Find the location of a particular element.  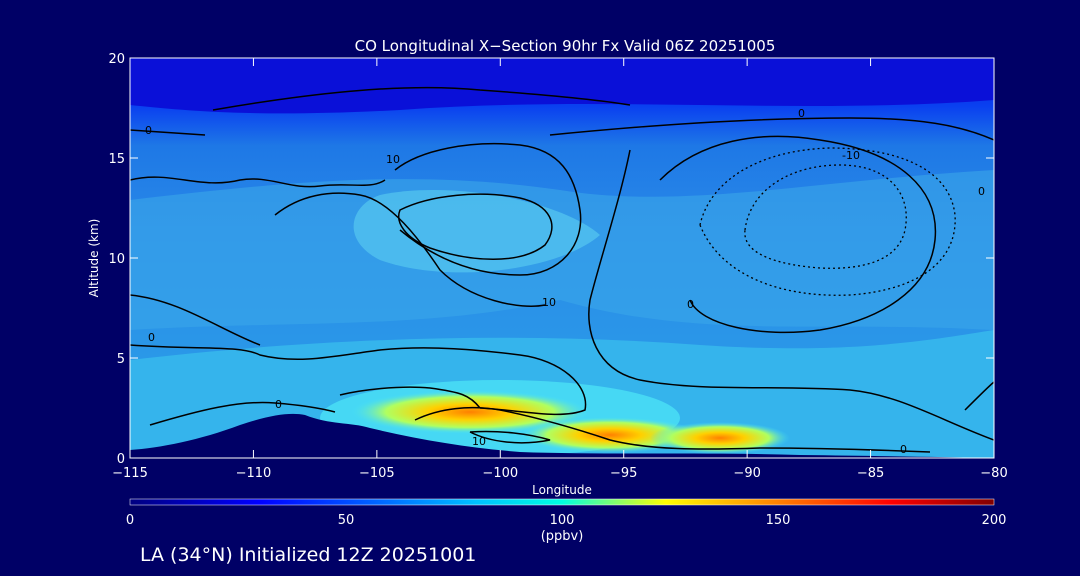

x-tick-label: −110 is located at coordinates (254, 473).